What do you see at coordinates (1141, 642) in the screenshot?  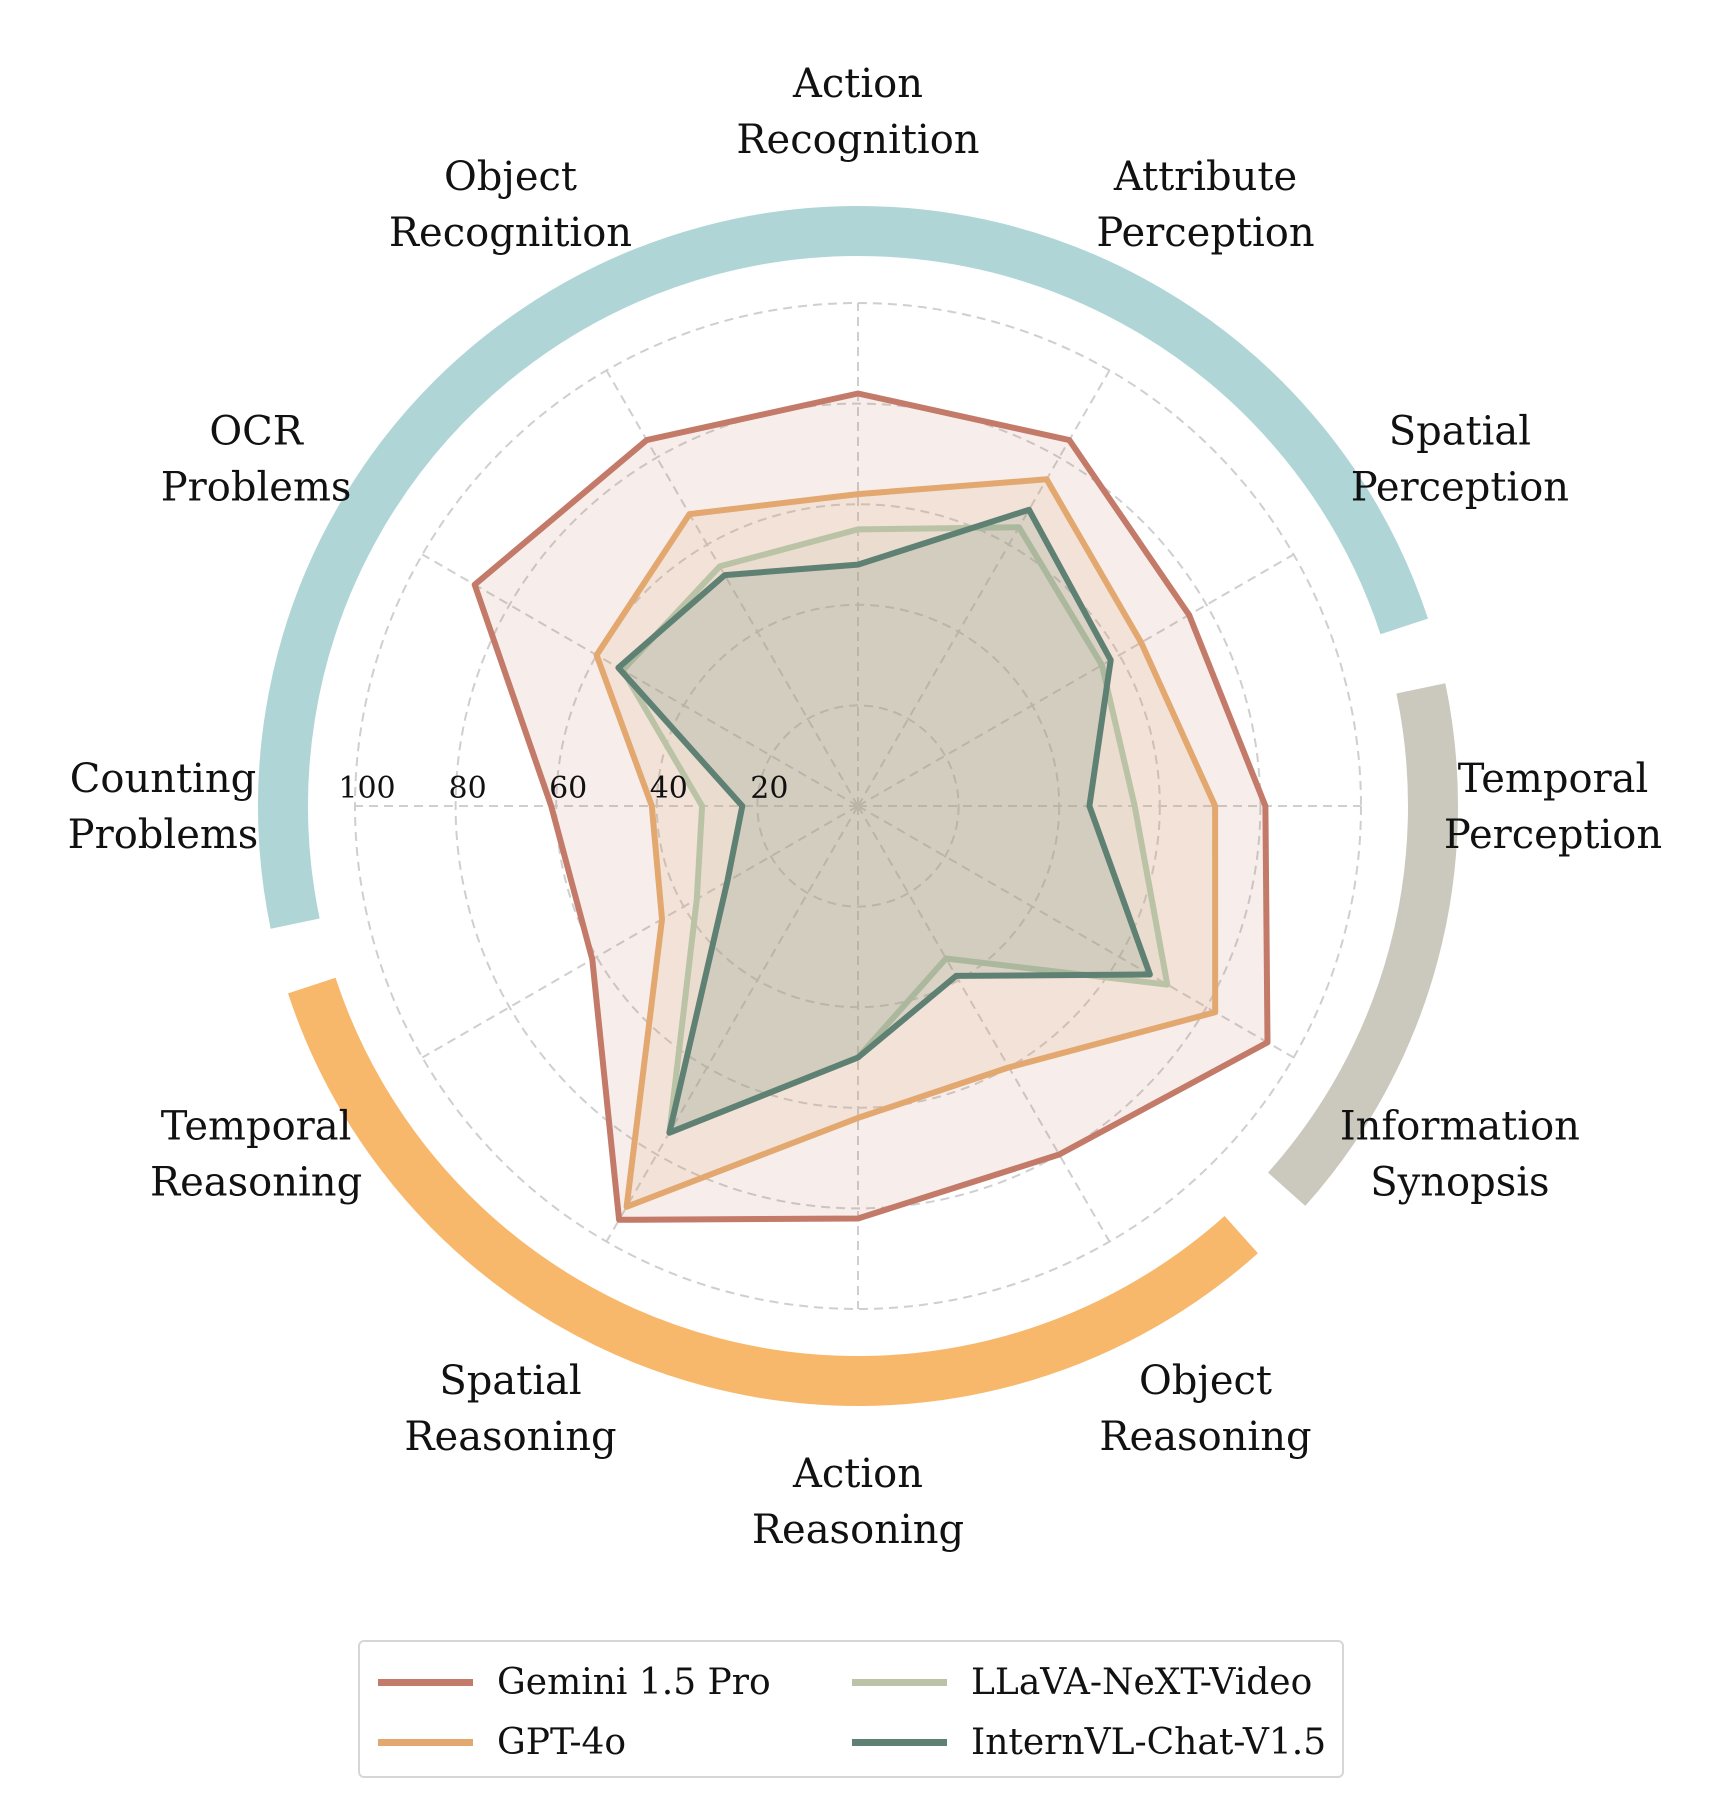 I see `point-gpt-4o-spatial-perception` at bounding box center [1141, 642].